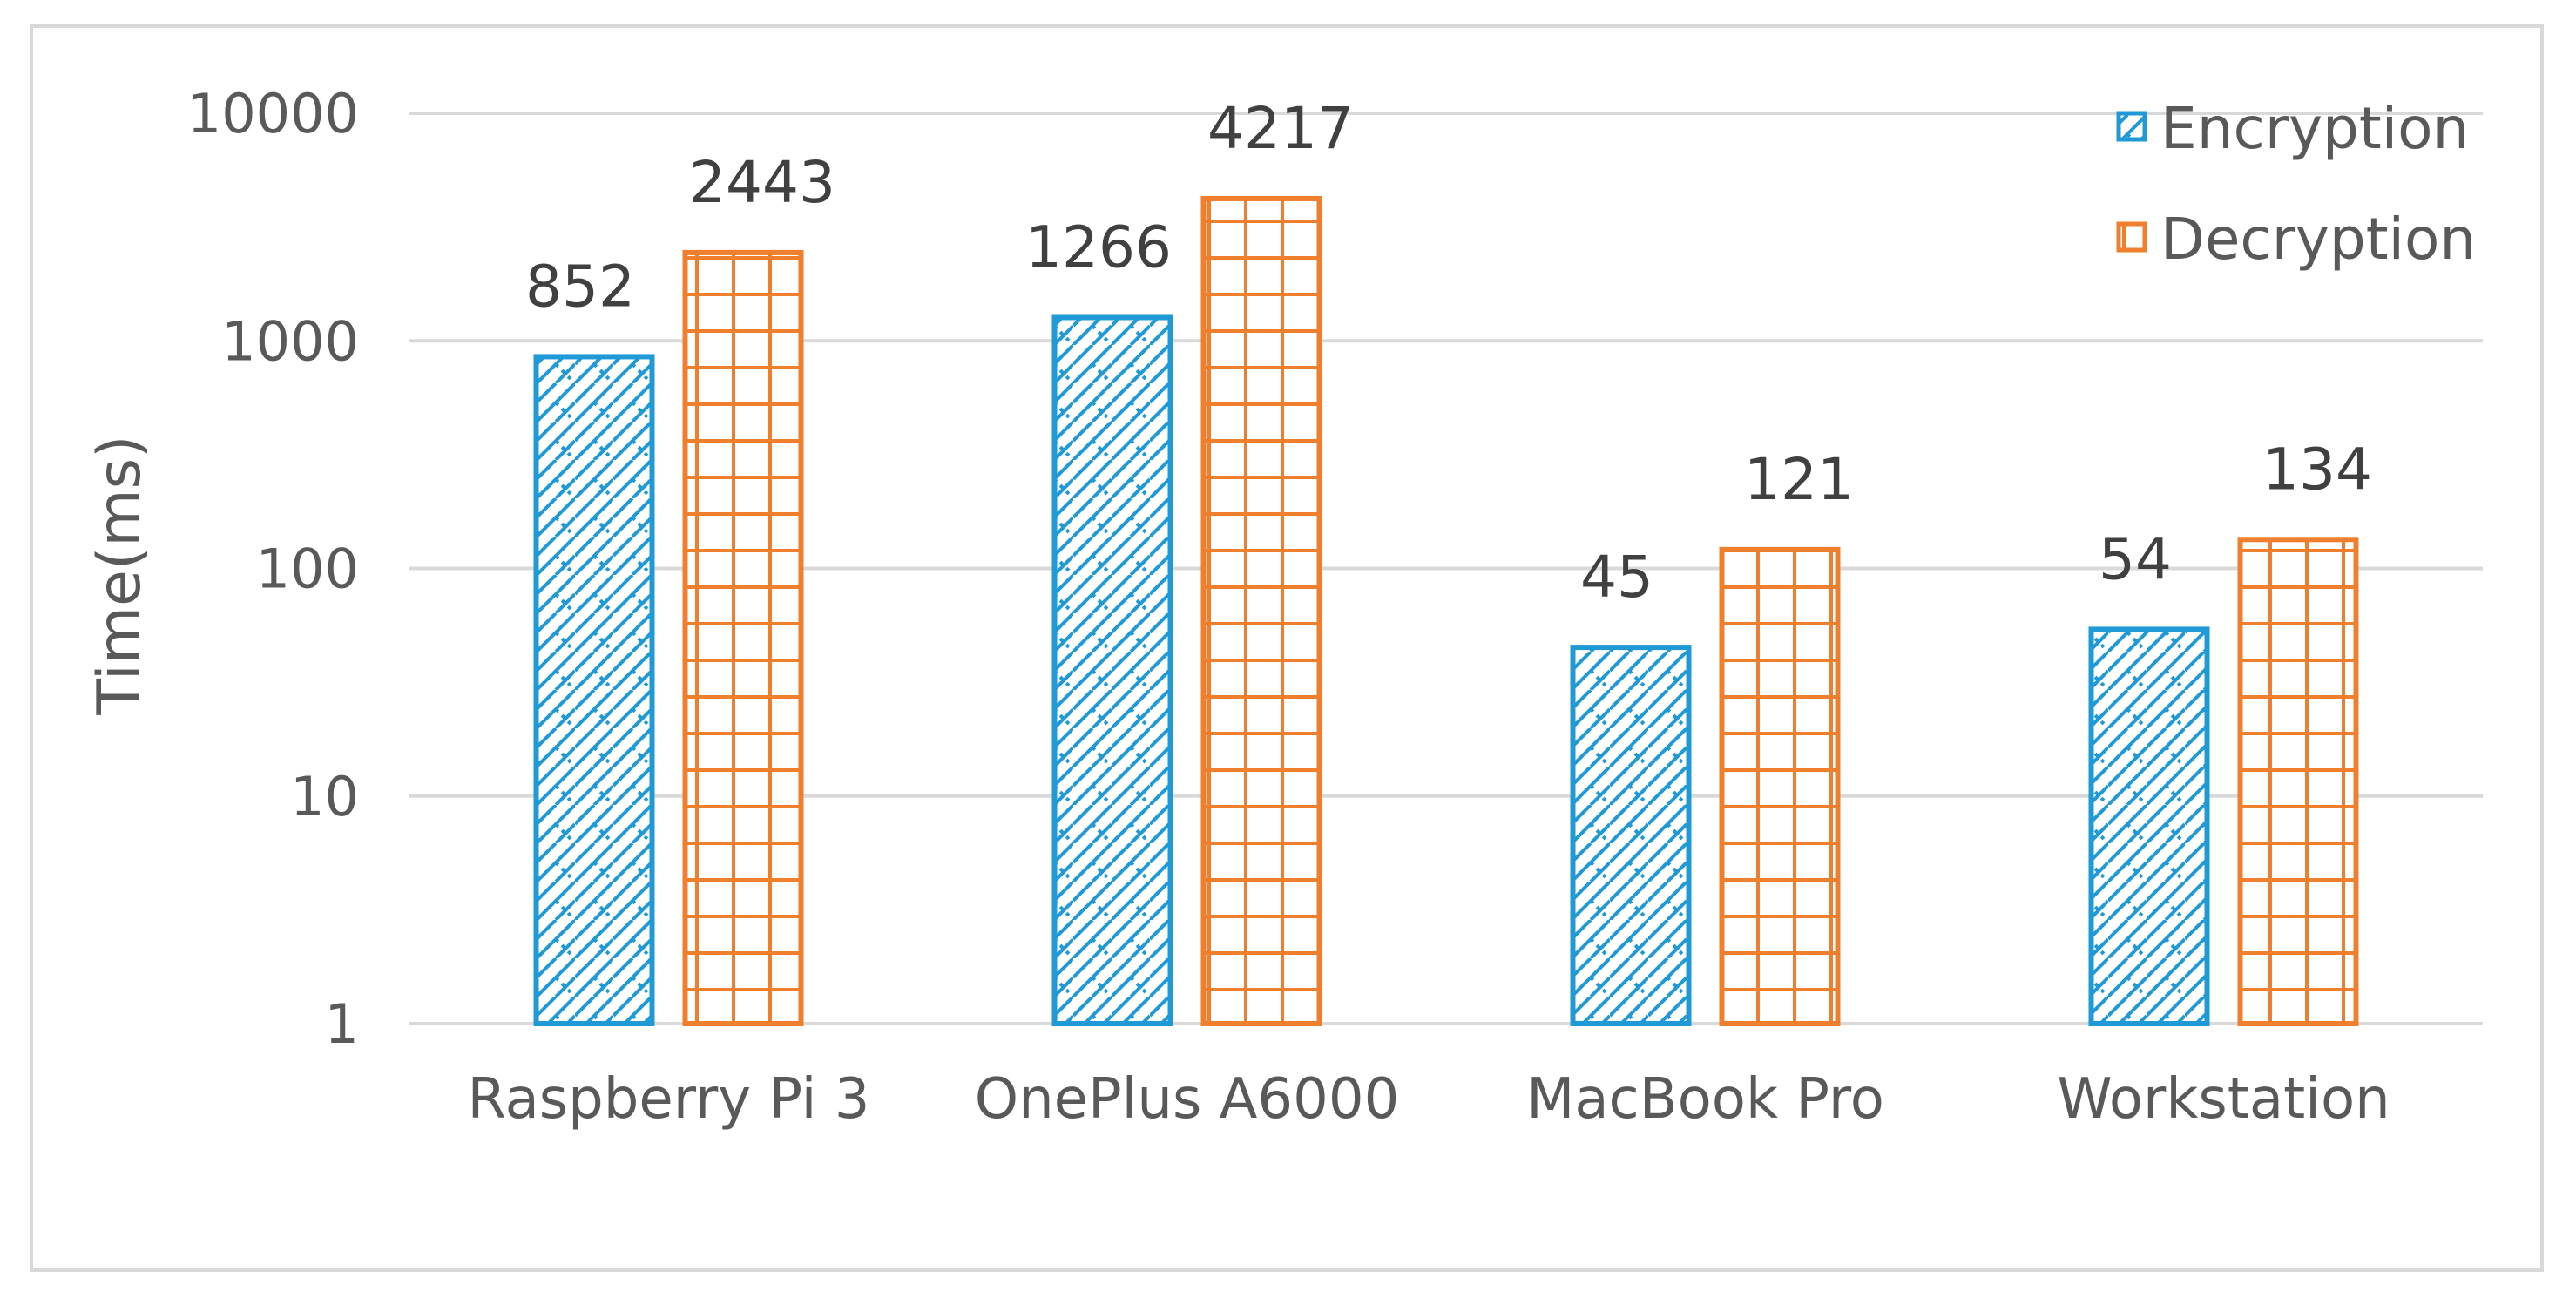 The width and height of the screenshot is (2576, 1305). What do you see at coordinates (2131, 126) in the screenshot?
I see `legend-swatch-encryption` at bounding box center [2131, 126].